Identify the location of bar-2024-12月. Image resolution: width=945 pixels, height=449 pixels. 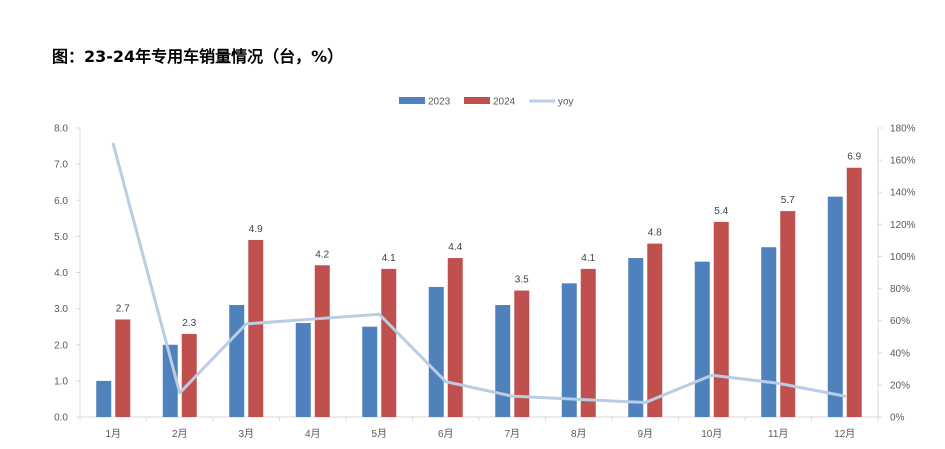
(854, 292).